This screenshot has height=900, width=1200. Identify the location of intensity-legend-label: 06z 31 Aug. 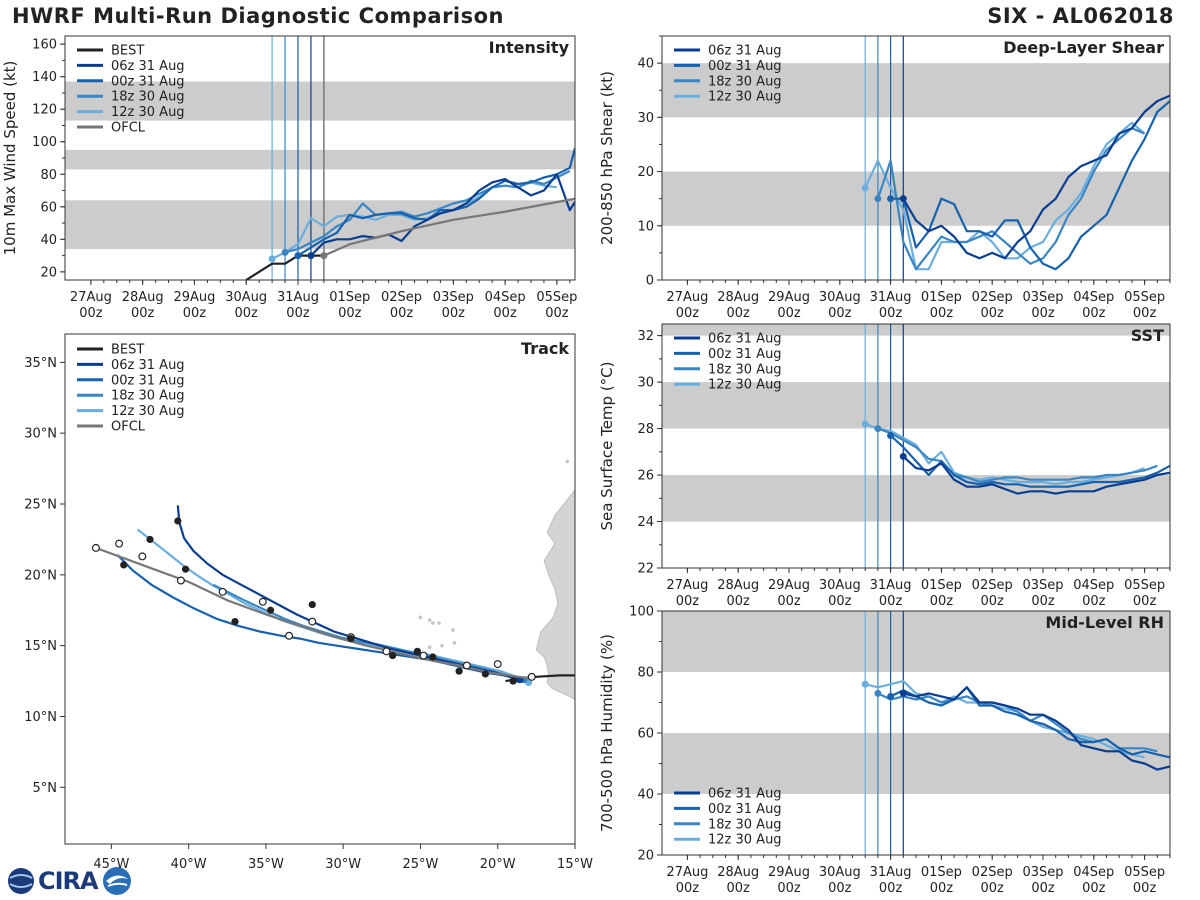
(148, 66).